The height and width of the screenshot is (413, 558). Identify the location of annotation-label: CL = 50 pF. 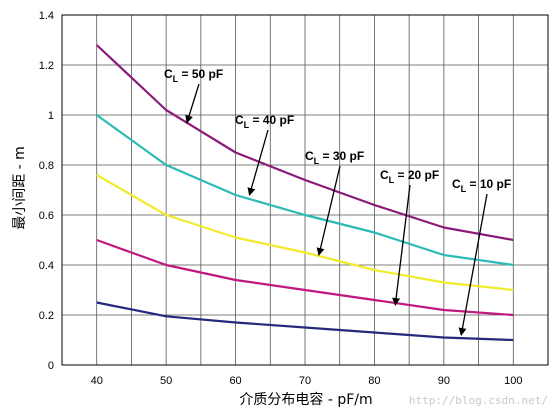
(193, 75).